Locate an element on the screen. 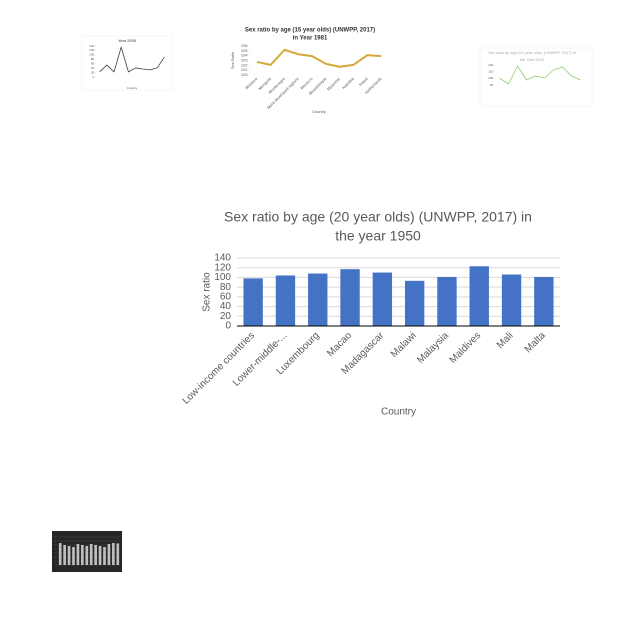 Image resolution: width=640 pixels, height=640 pixels. x-tick-label: Malawi is located at coordinates (404, 345).